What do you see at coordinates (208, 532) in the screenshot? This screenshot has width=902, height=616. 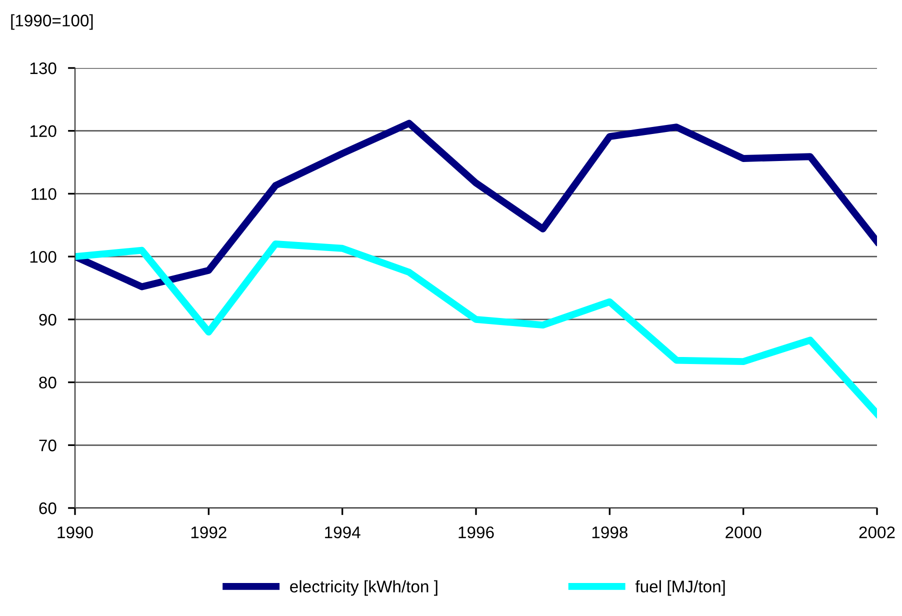 I see `x-tick-label: 1992` at bounding box center [208, 532].